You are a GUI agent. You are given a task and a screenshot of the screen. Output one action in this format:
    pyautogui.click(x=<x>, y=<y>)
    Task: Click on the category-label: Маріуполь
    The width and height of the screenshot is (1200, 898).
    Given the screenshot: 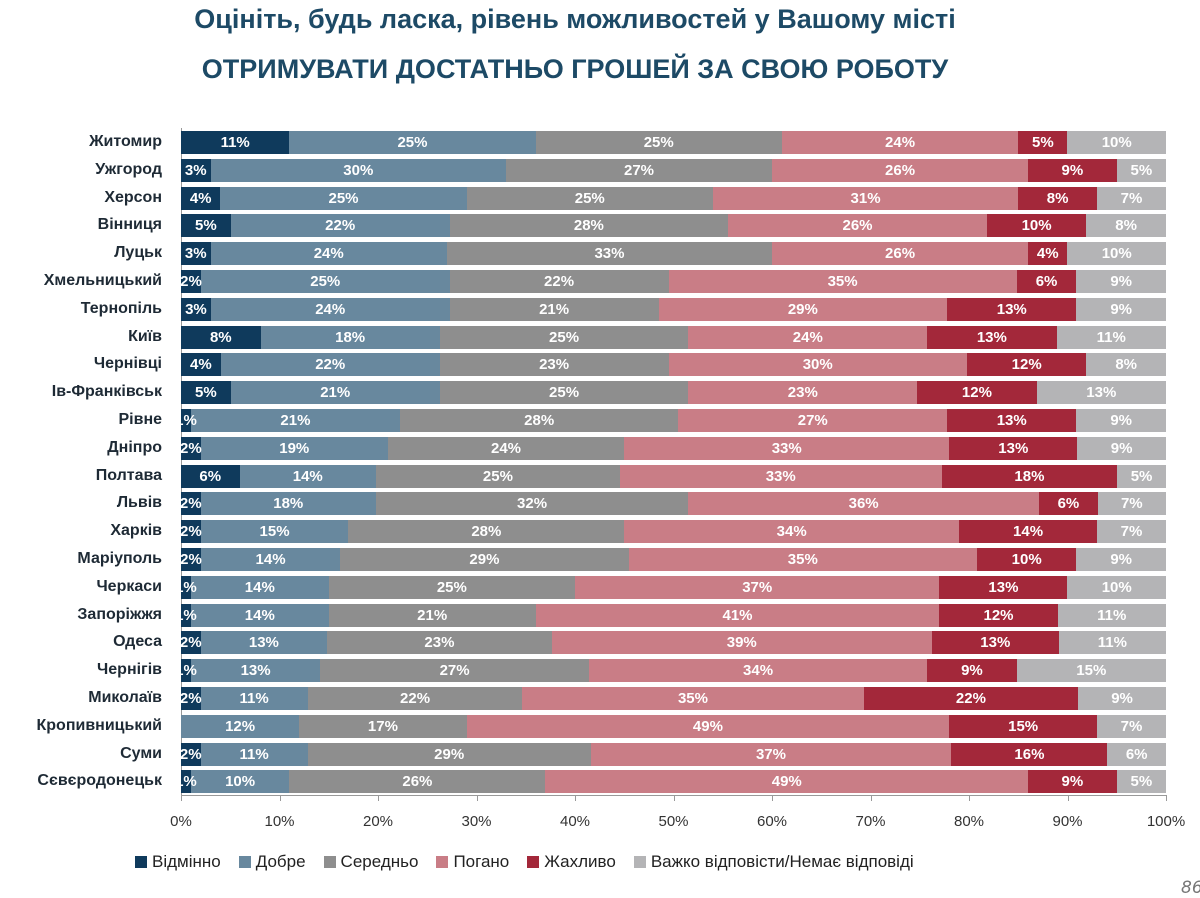 What is the action you would take?
    pyautogui.click(x=119, y=558)
    